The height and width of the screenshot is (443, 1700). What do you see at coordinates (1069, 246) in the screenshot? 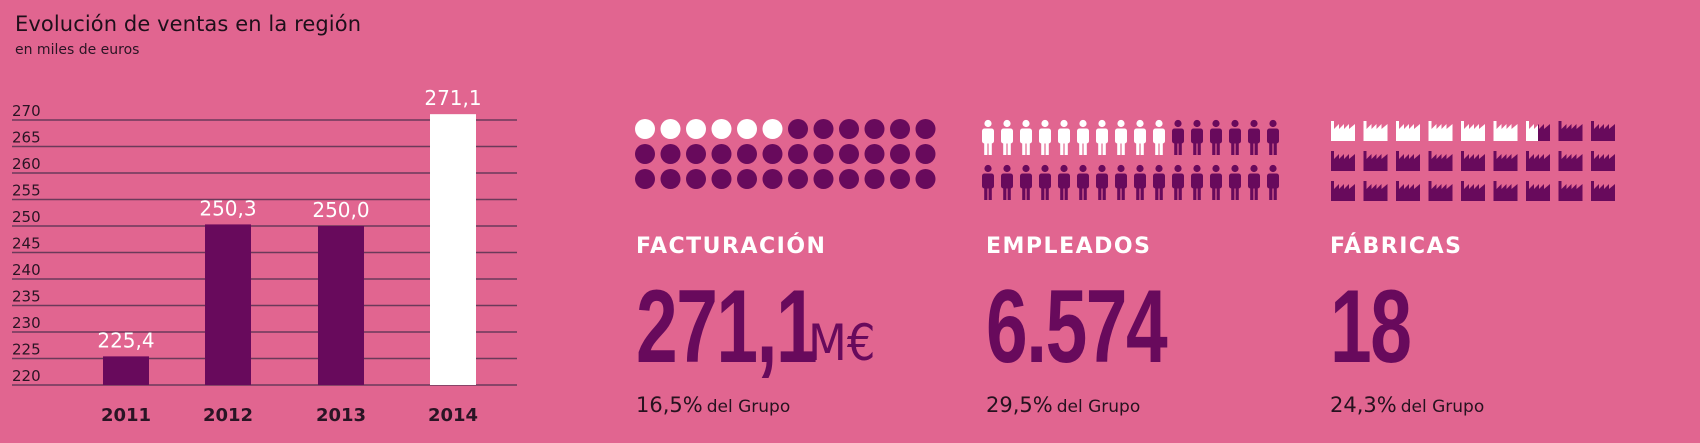
I see `stat-heading-empleados: EMPLEADOS` at bounding box center [1069, 246].